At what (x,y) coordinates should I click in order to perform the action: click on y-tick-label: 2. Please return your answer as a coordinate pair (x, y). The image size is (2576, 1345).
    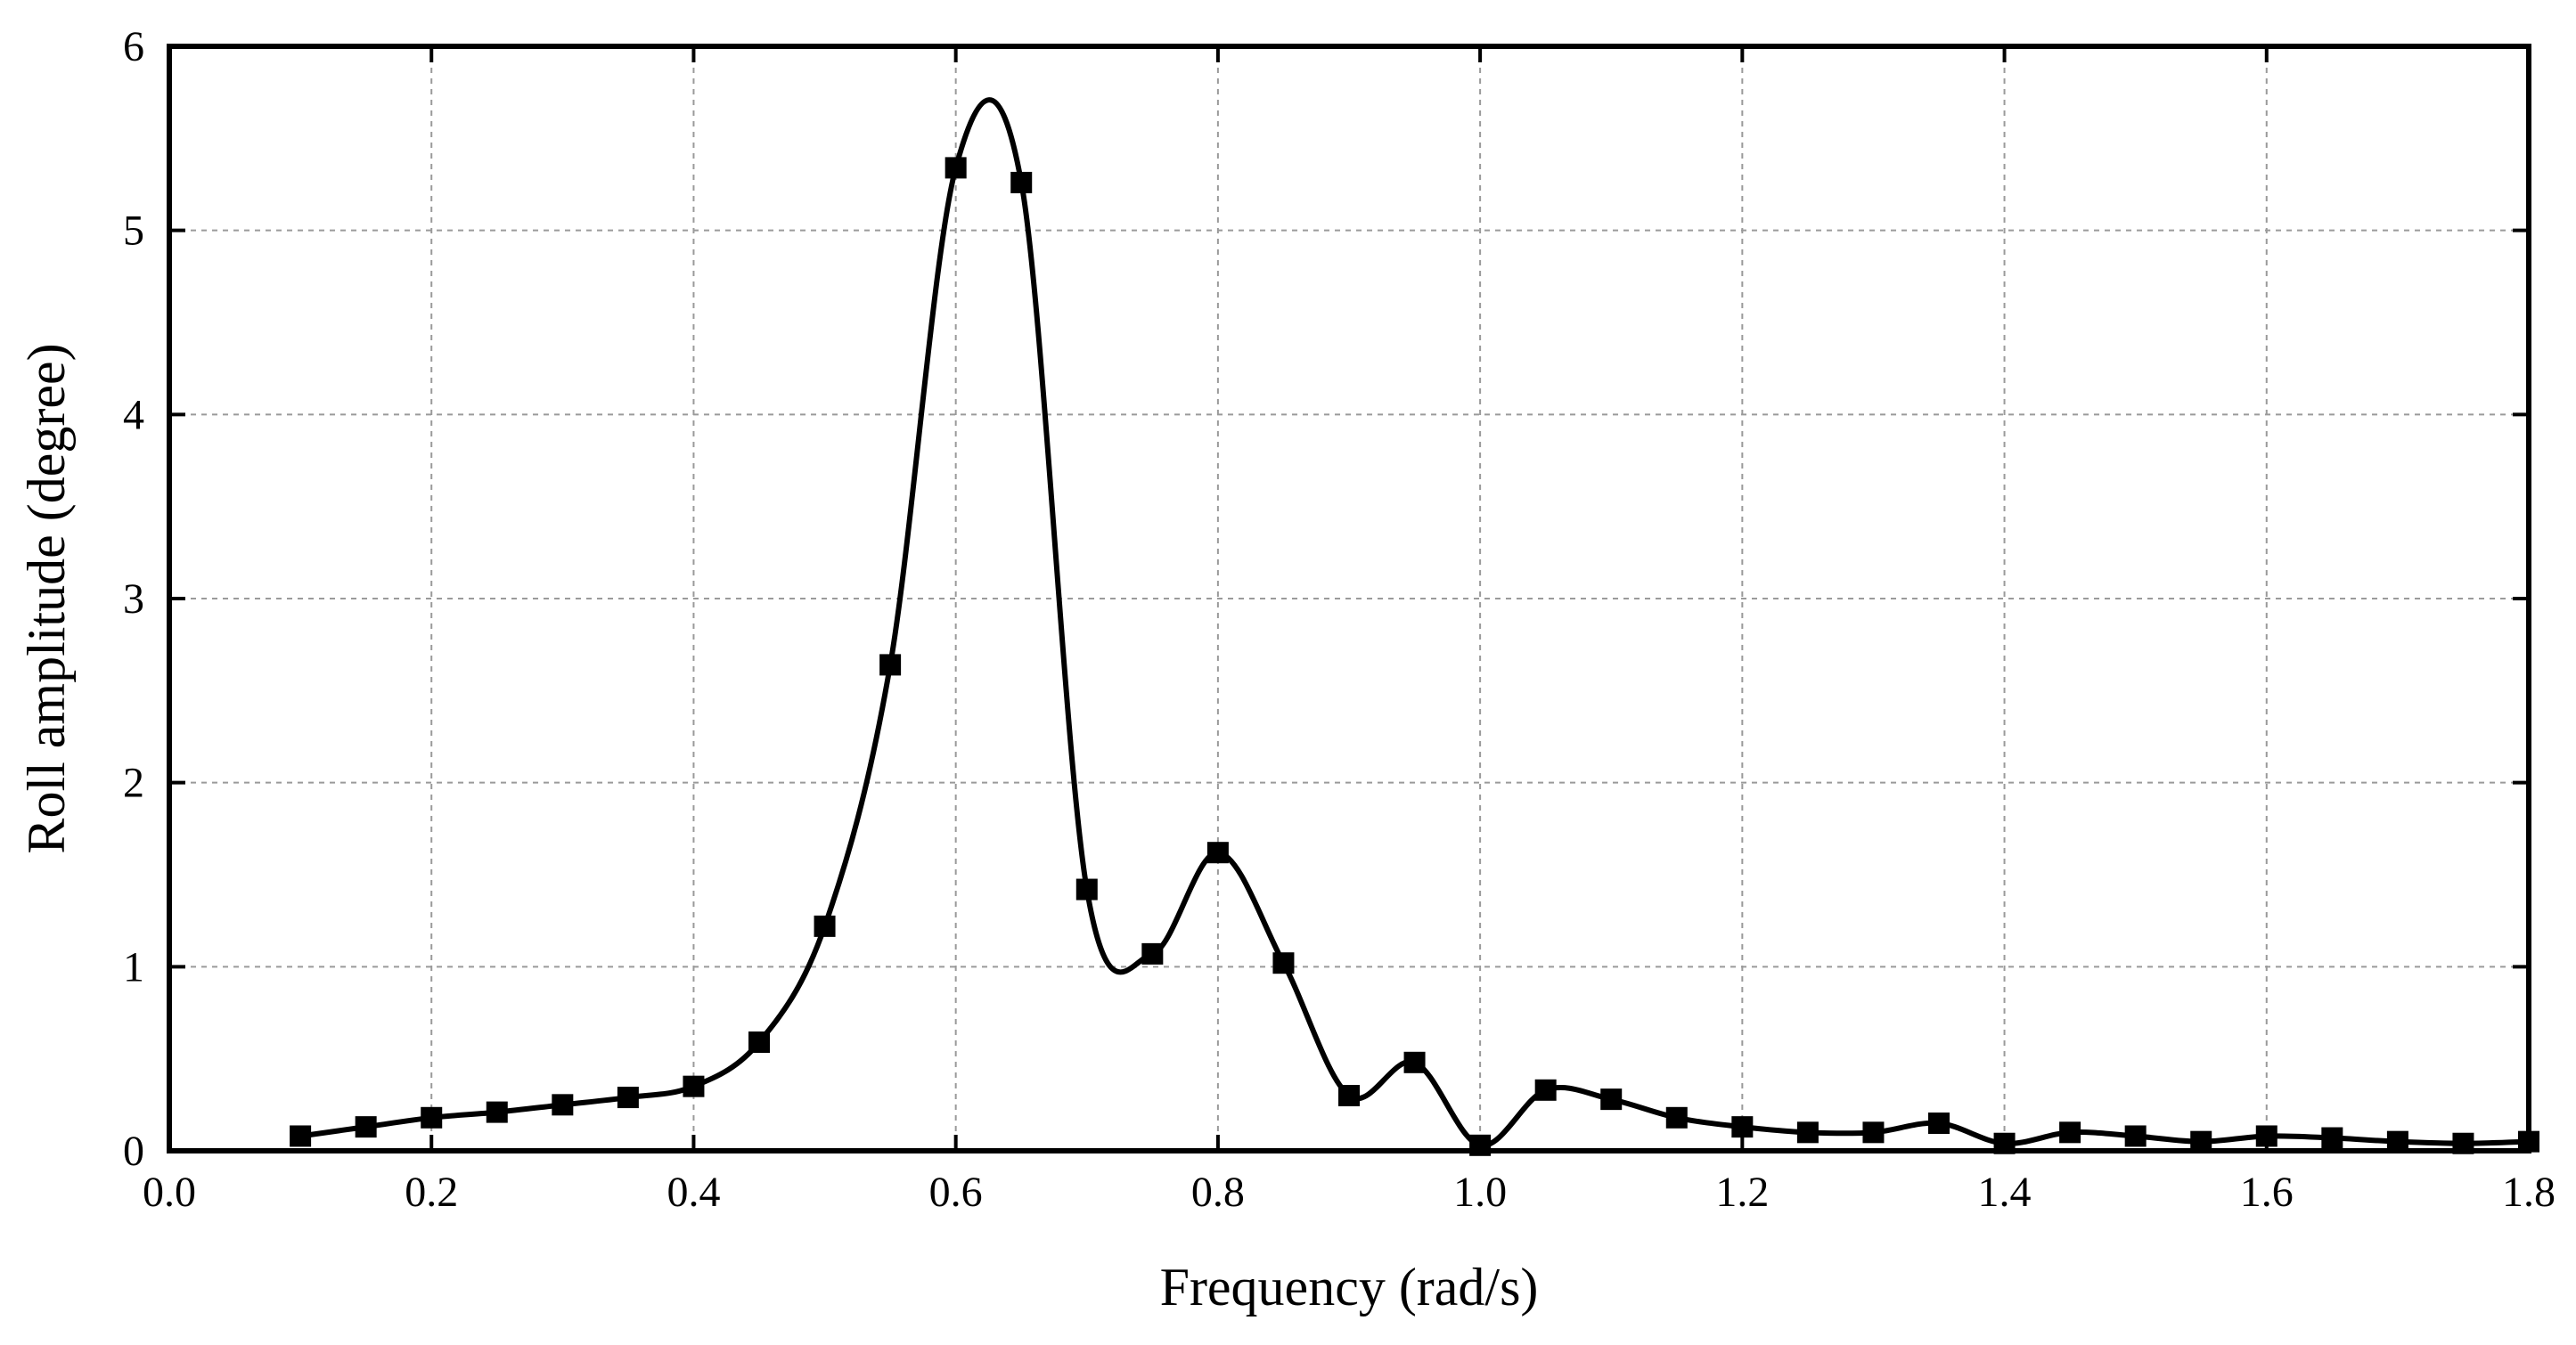
    Looking at the image, I should click on (133, 783).